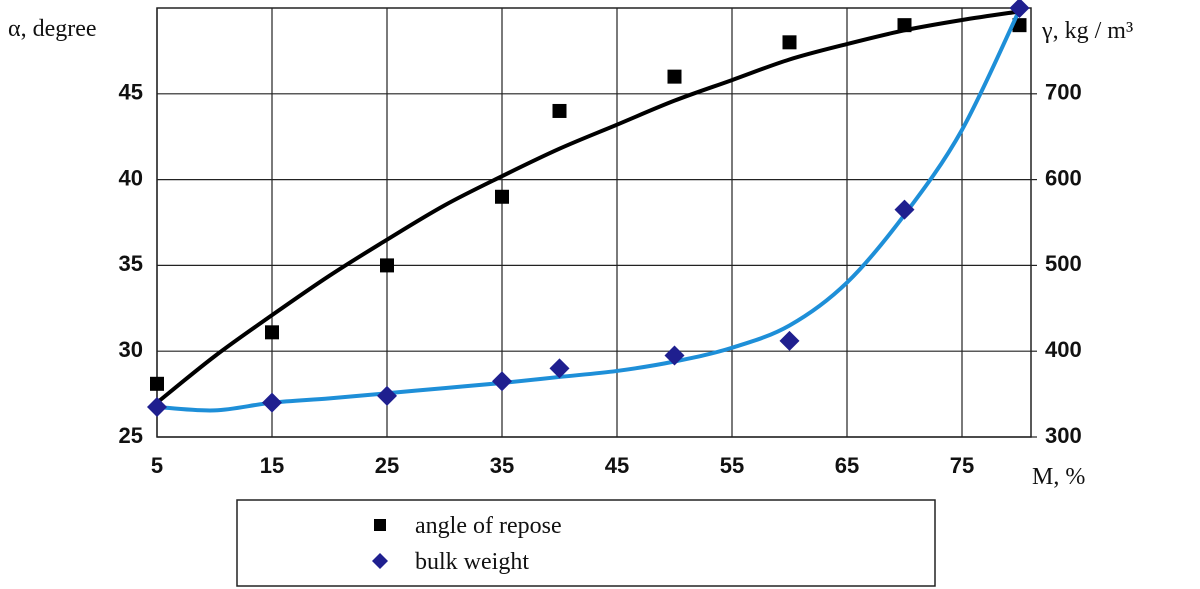 The image size is (1200, 589). Describe the element at coordinates (586, 543) in the screenshot. I see `legend-box` at that location.